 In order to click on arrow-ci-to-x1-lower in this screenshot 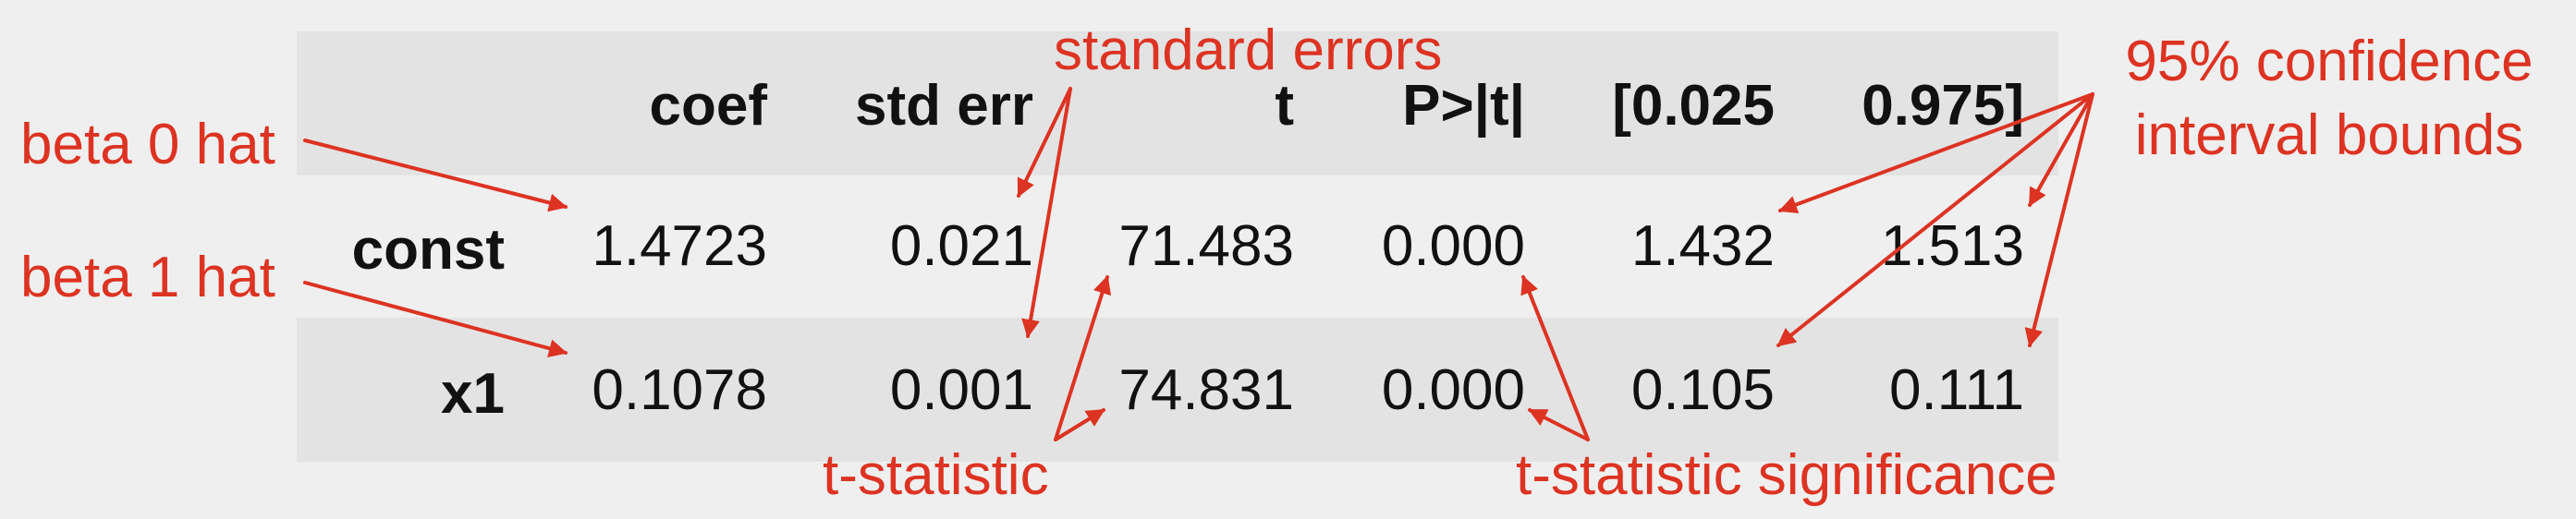, I will do `click(1935, 219)`.